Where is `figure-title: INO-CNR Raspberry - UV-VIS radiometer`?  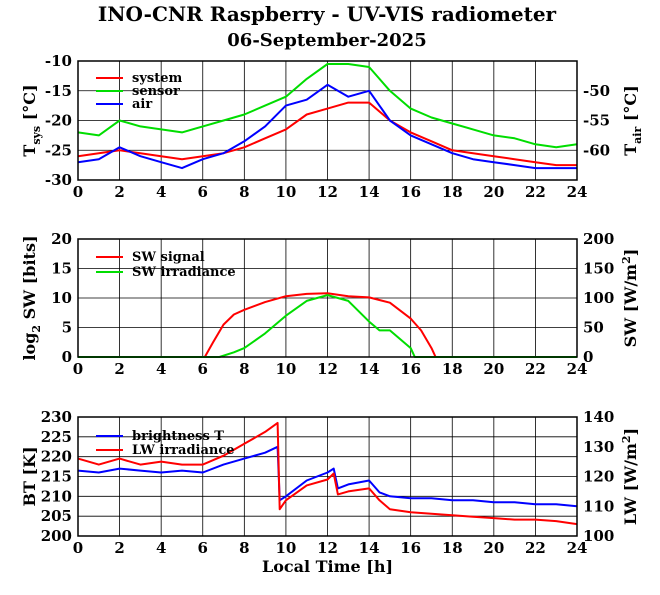
figure-title: INO-CNR Raspberry - UV-VIS radiometer is located at coordinates (327, 14).